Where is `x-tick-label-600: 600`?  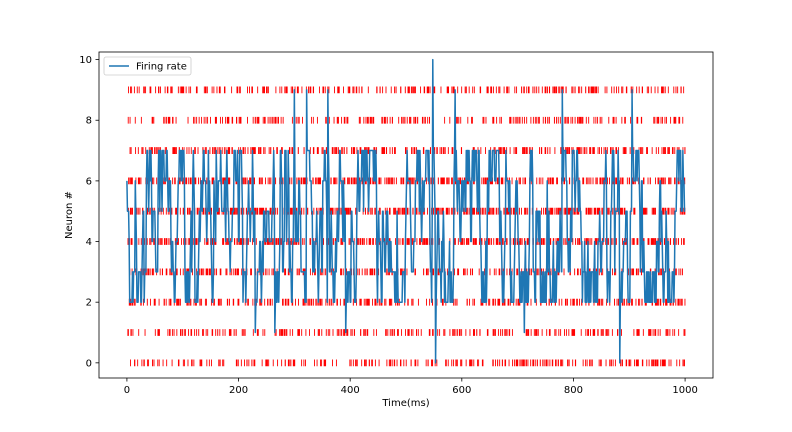 x-tick-label-600: 600 is located at coordinates (461, 390).